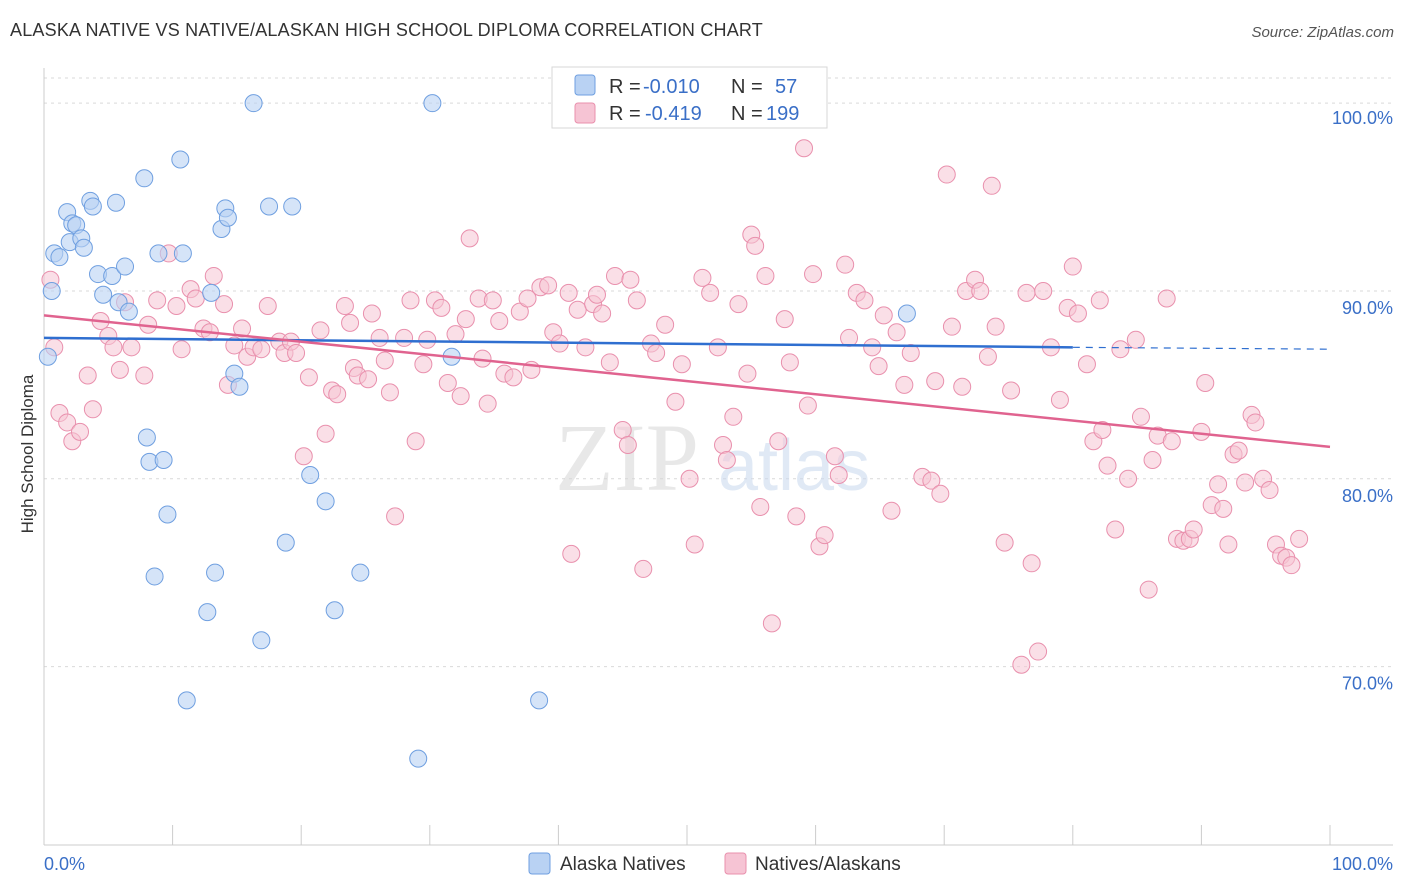 This screenshot has width=1406, height=892. Describe the element at coordinates (1367, 684) in the screenshot. I see `y-tick-label: 70.0%` at that location.